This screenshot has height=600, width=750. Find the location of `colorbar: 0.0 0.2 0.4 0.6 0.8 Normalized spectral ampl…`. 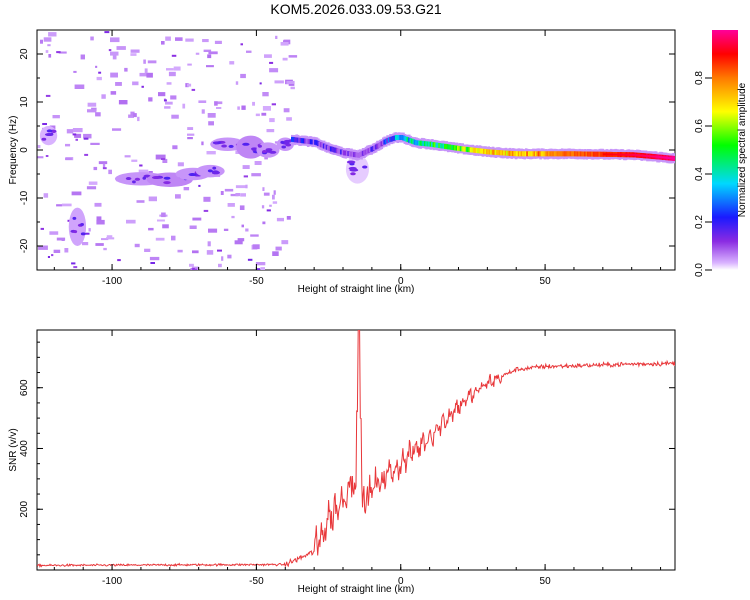

colorbar: 0.0 0.2 0.4 0.6 0.8 Normalized spectral ampl… is located at coordinates (721, 153).